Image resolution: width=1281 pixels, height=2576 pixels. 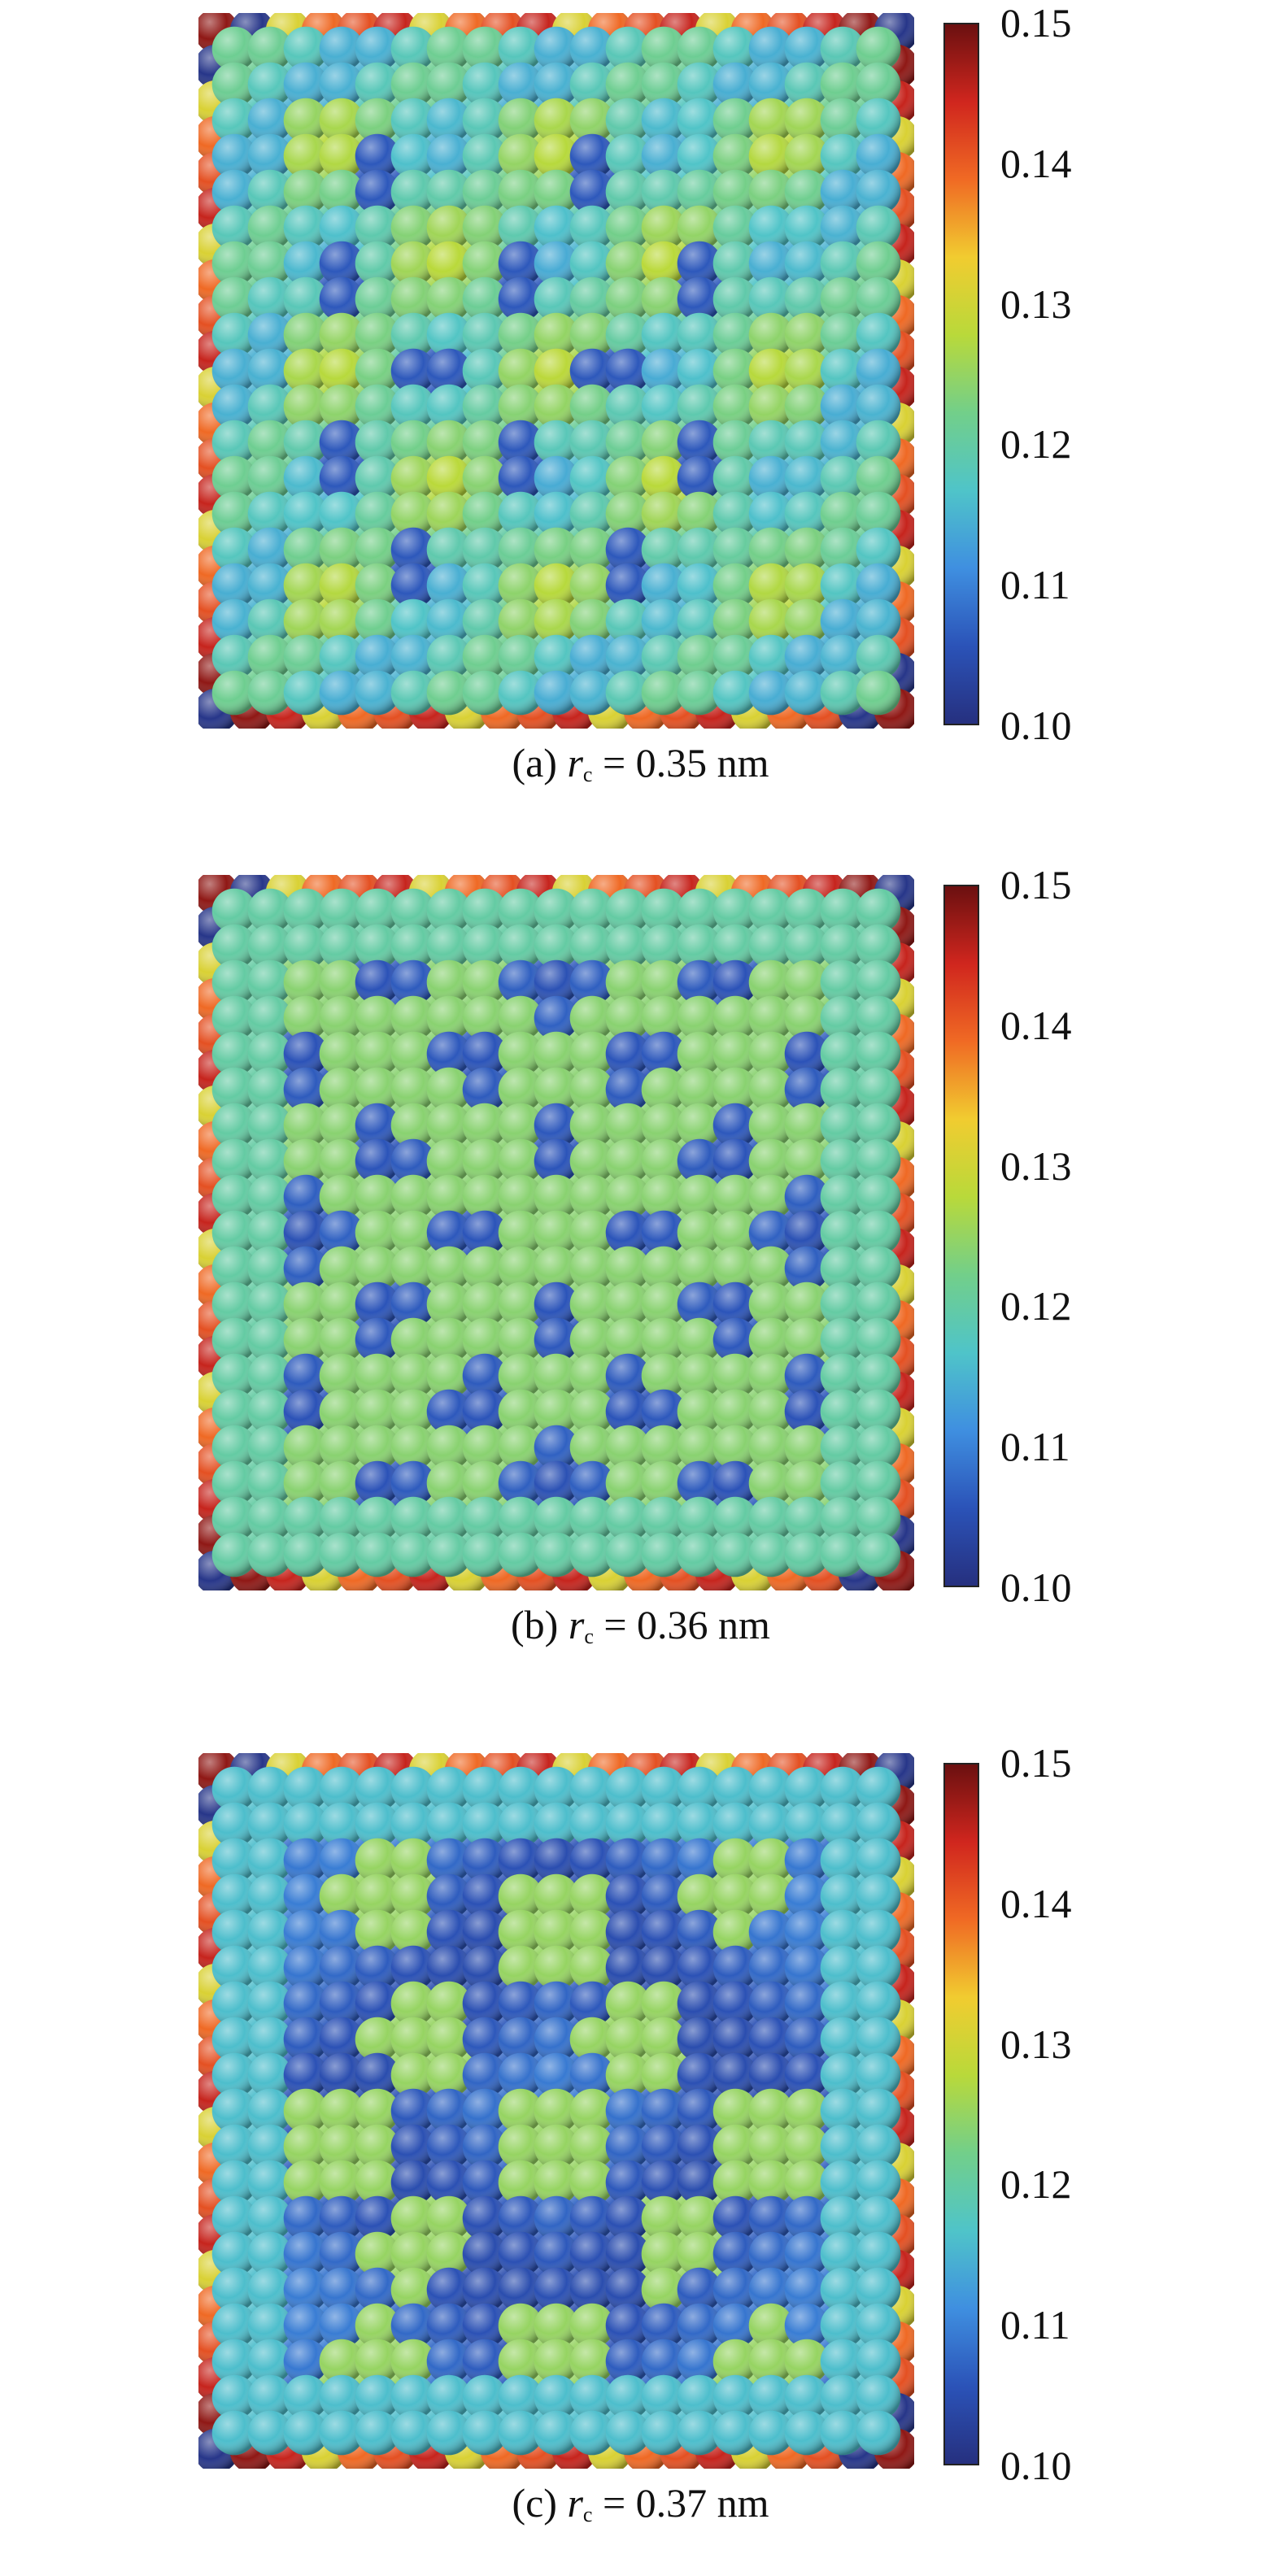 What do you see at coordinates (686, 1625) in the screenshot?
I see `caption-value: = 0.36 nm` at bounding box center [686, 1625].